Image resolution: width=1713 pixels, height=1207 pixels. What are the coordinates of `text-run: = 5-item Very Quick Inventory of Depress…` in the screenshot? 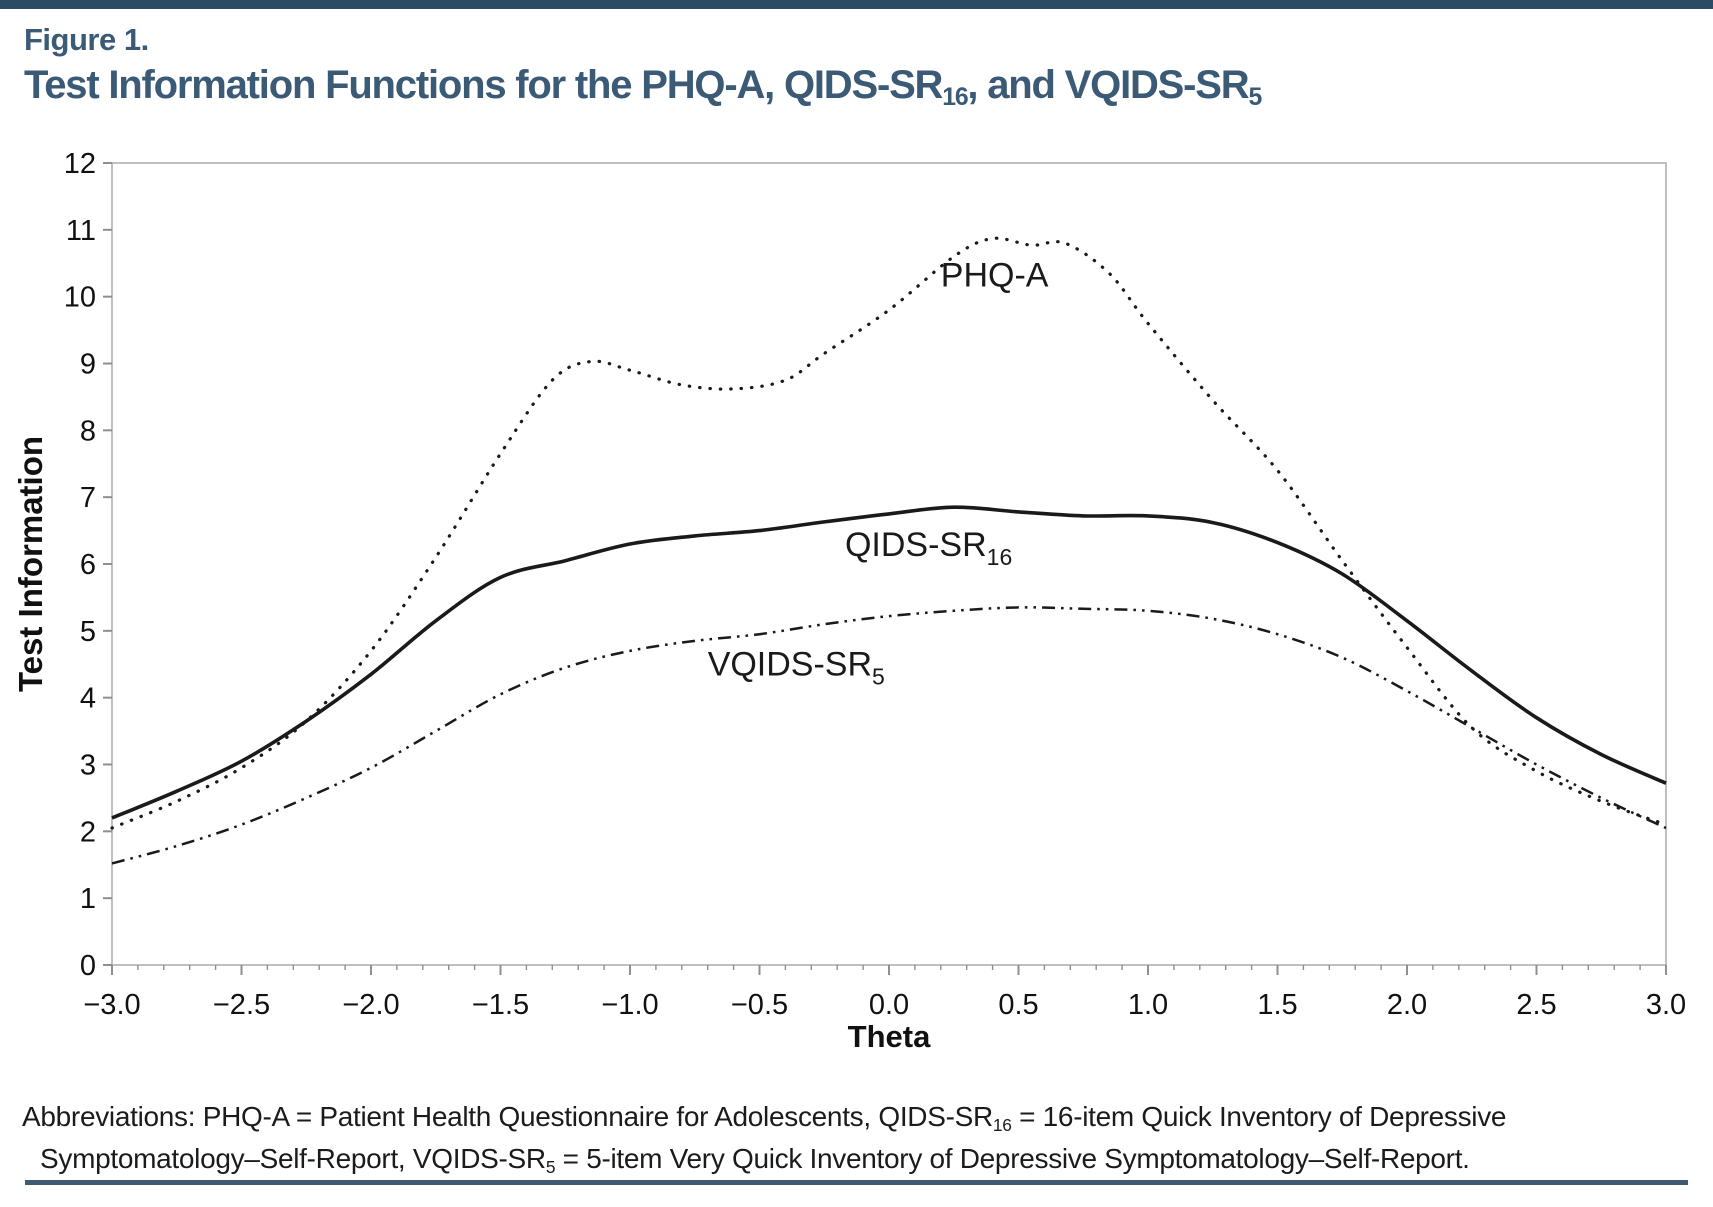 It's located at (1012, 1158).